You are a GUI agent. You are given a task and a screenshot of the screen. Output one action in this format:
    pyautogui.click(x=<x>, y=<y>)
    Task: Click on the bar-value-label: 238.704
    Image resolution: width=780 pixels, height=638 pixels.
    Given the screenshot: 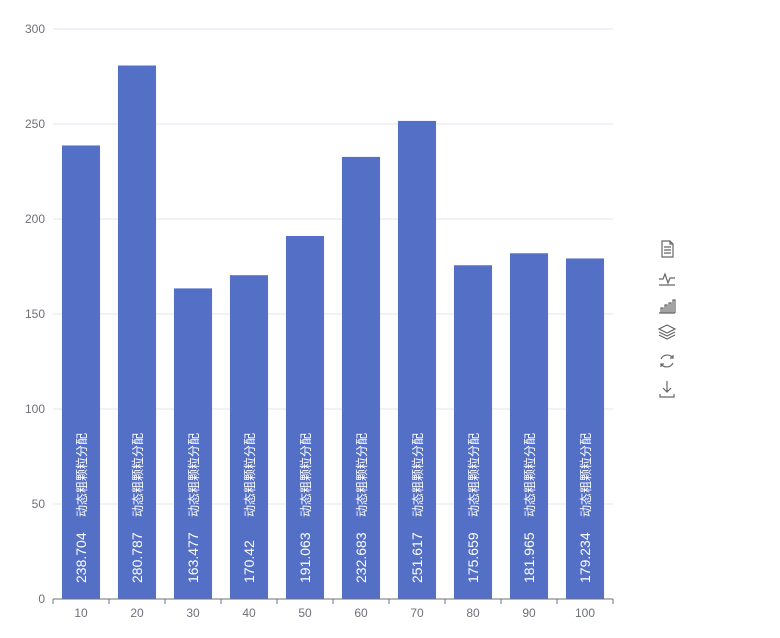 What is the action you would take?
    pyautogui.click(x=81, y=557)
    